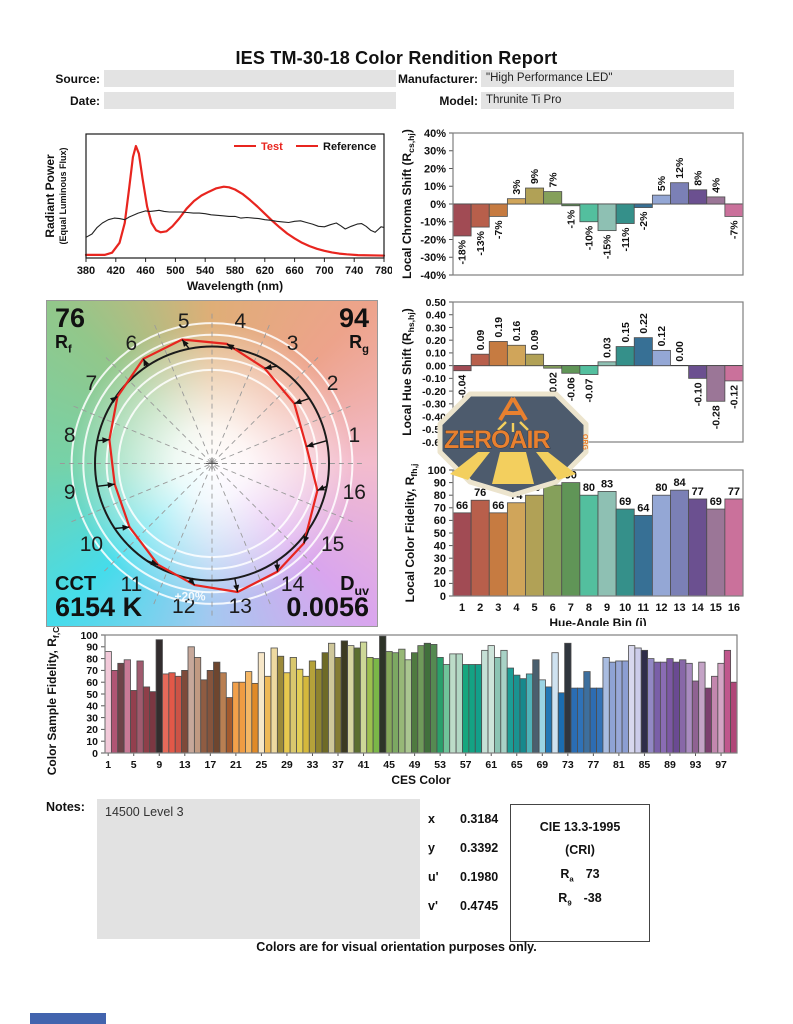 The width and height of the screenshot is (793, 1024). Describe the element at coordinates (513, 468) in the screenshot. I see `logo-beams-icon` at that location.